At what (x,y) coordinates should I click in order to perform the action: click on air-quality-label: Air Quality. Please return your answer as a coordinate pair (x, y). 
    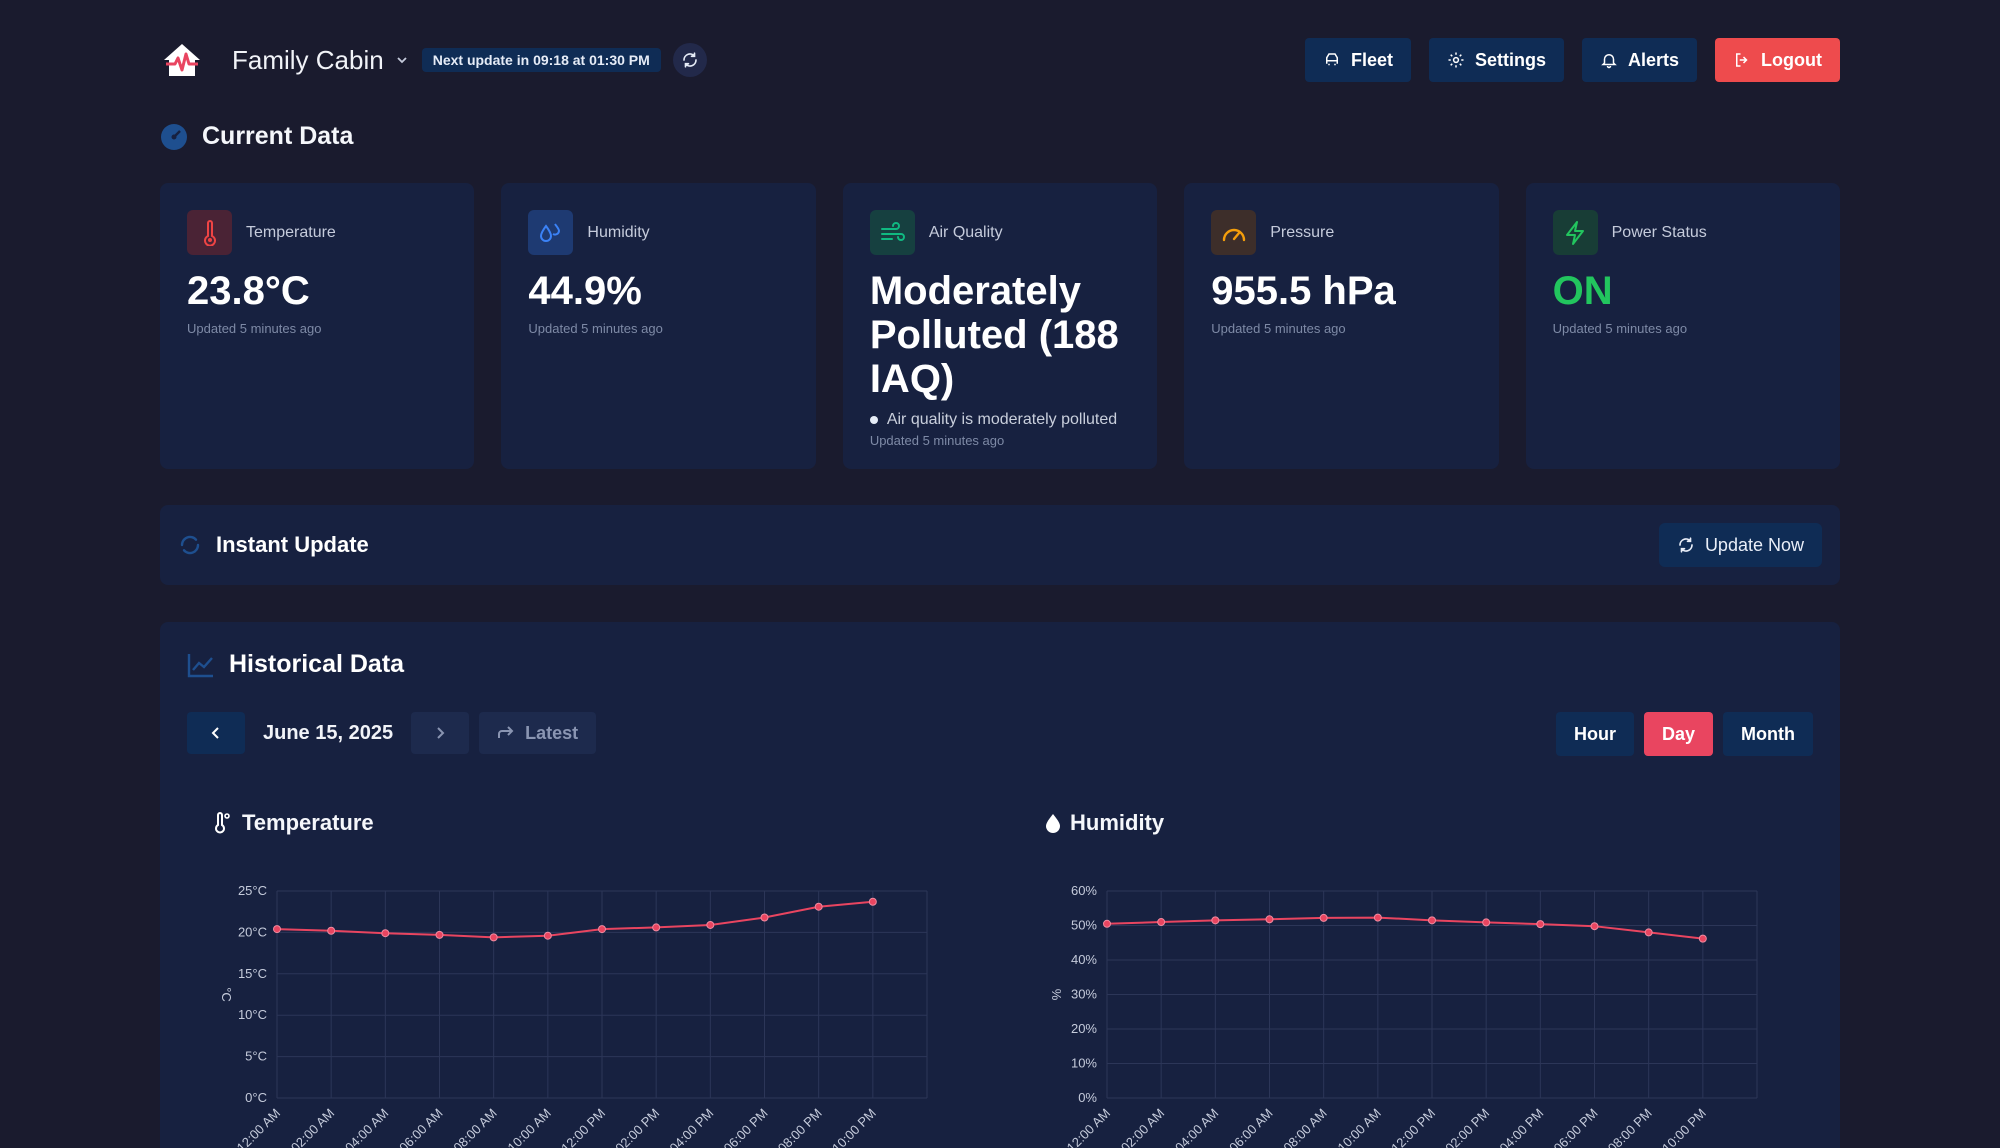
    Looking at the image, I should click on (965, 232).